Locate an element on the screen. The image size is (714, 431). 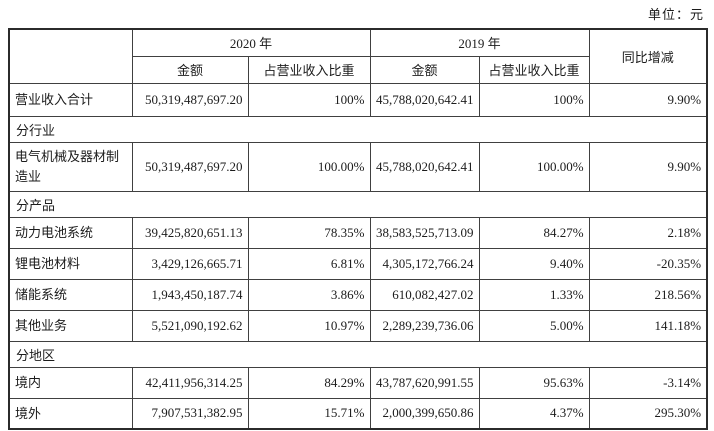
row-label: 动力电池系统 is located at coordinates (70, 232).